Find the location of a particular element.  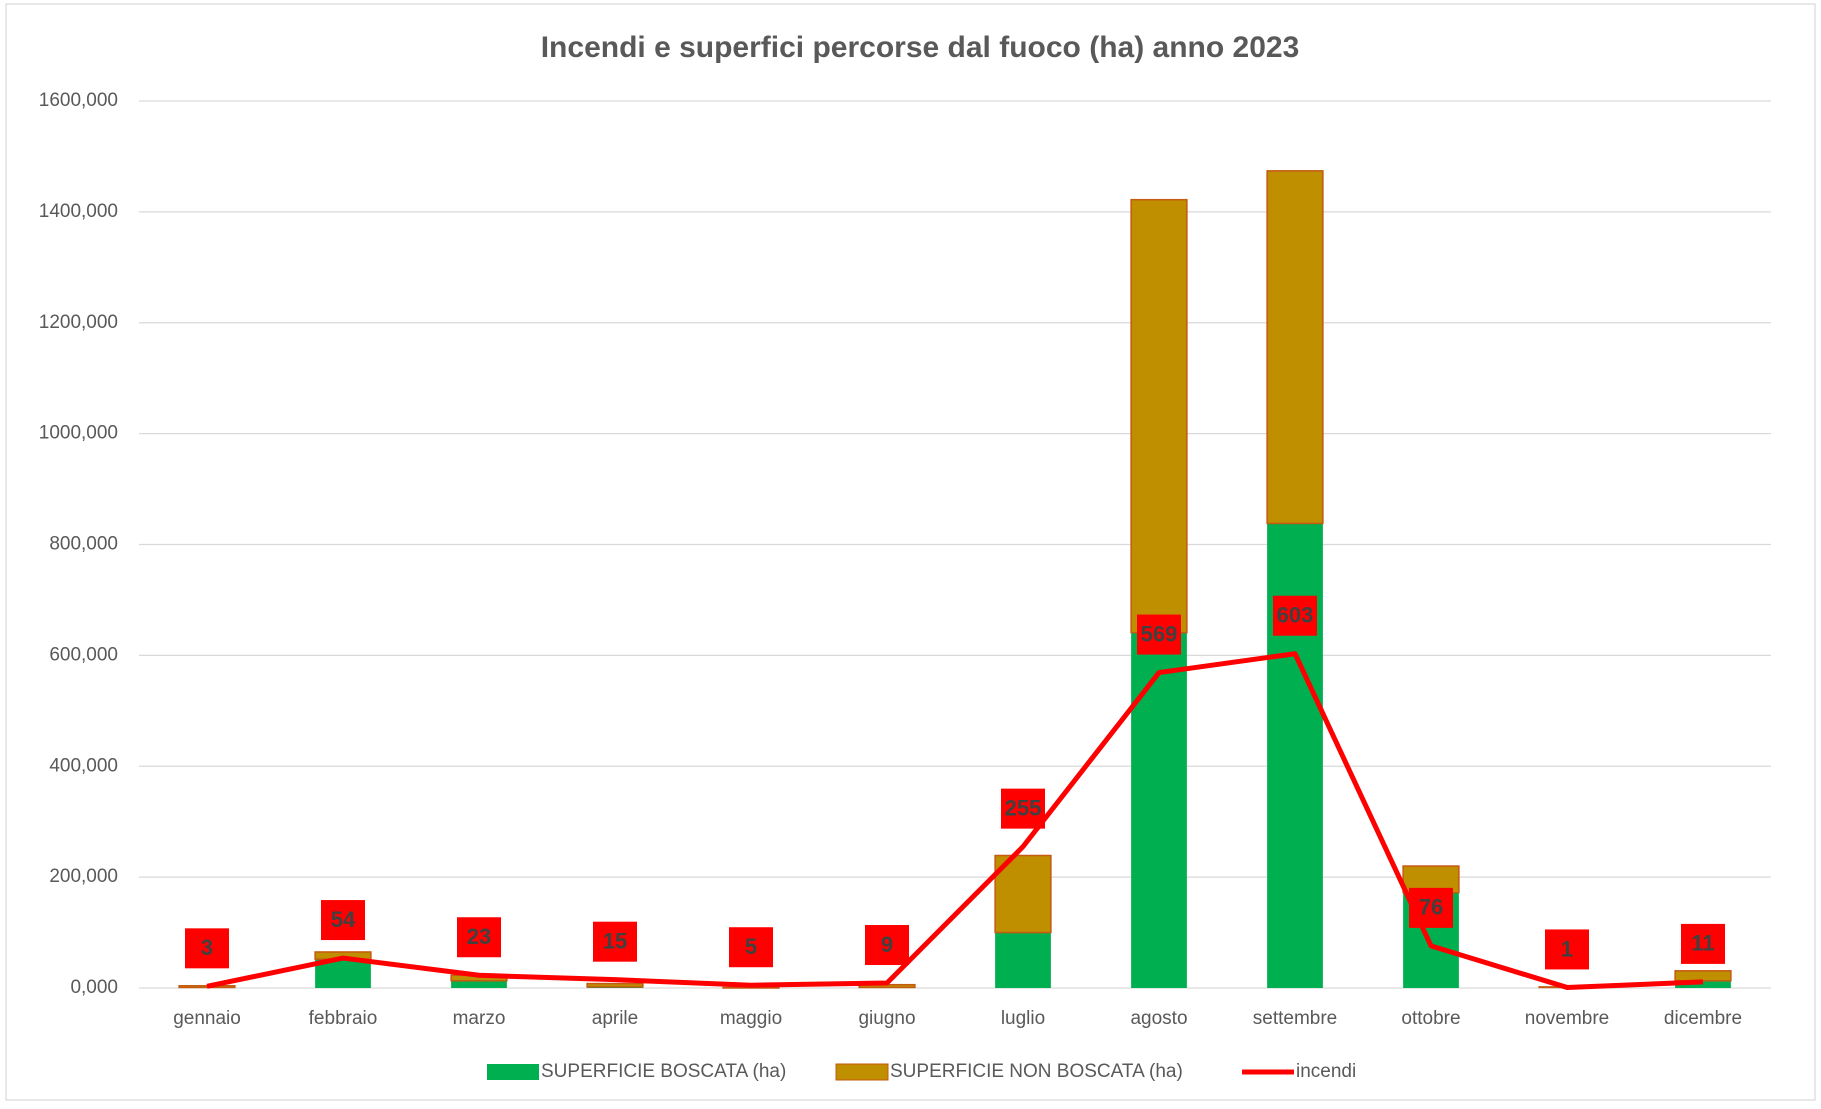

y-tick-label: 400,000 is located at coordinates (83, 765).